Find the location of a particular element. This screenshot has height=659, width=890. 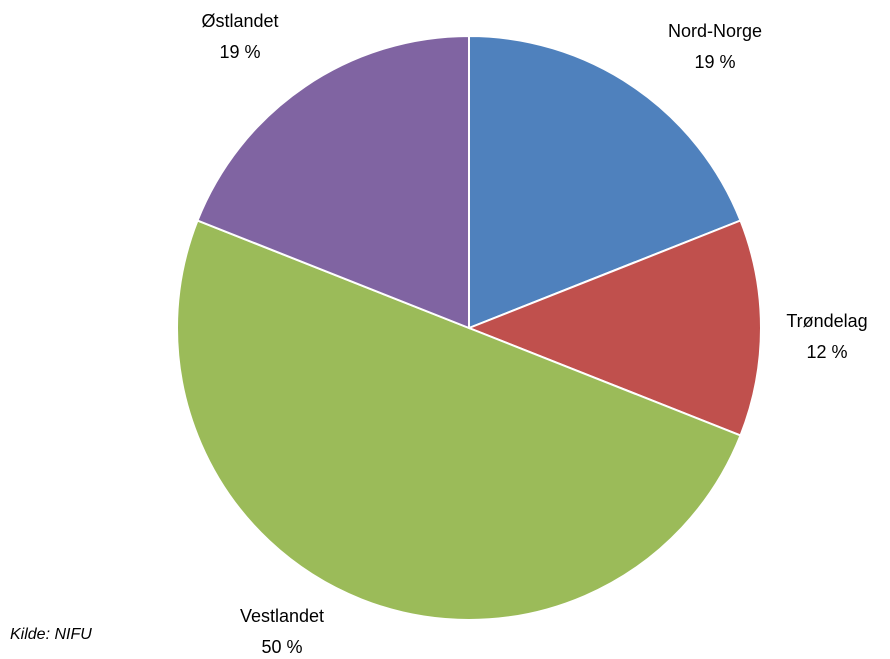

slice-label: Østlandet is located at coordinates (239, 21).